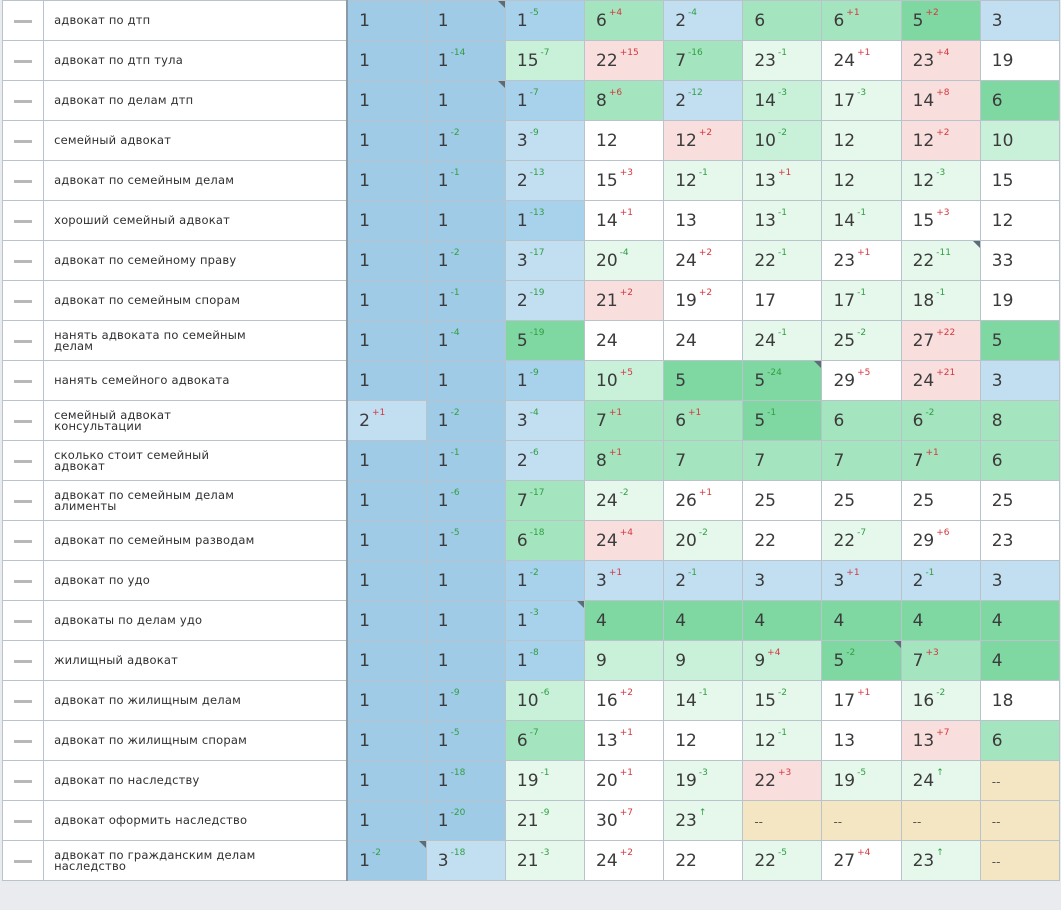 The width and height of the screenshot is (1061, 910). I want to click on position-value: 13, so click(923, 740).